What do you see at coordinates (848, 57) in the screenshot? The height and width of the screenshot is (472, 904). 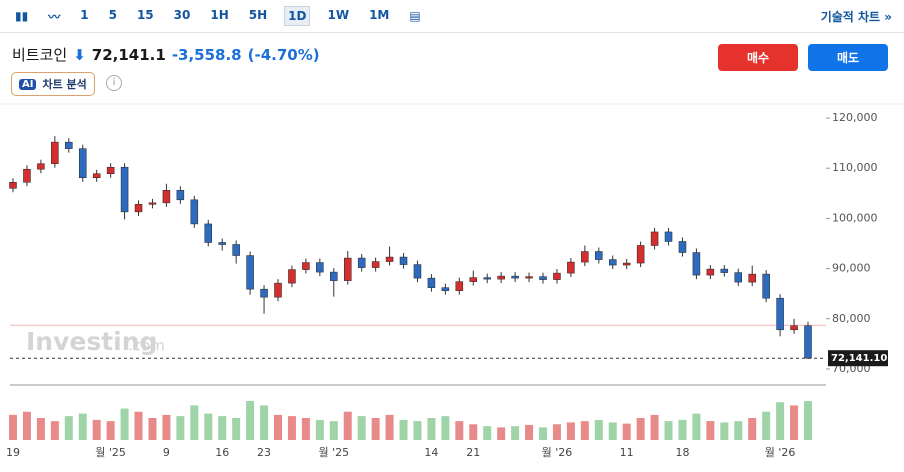 I see `sell-button: 매도` at bounding box center [848, 57].